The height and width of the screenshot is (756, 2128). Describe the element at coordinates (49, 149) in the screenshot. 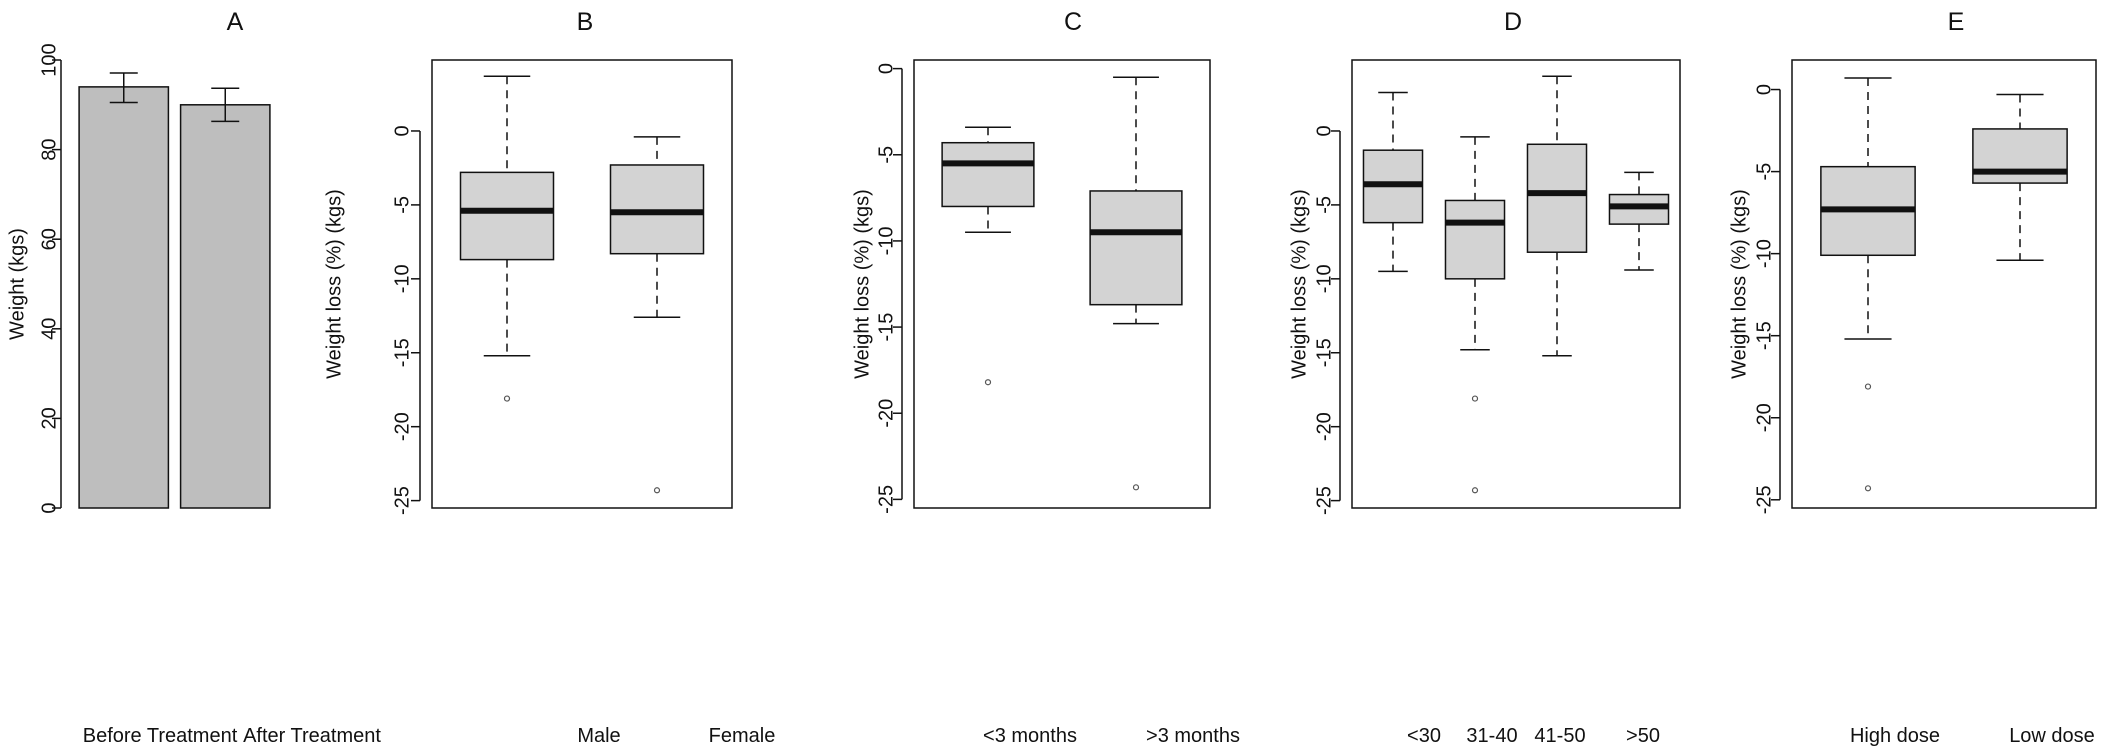

I see `y-tick-label: 80` at that location.